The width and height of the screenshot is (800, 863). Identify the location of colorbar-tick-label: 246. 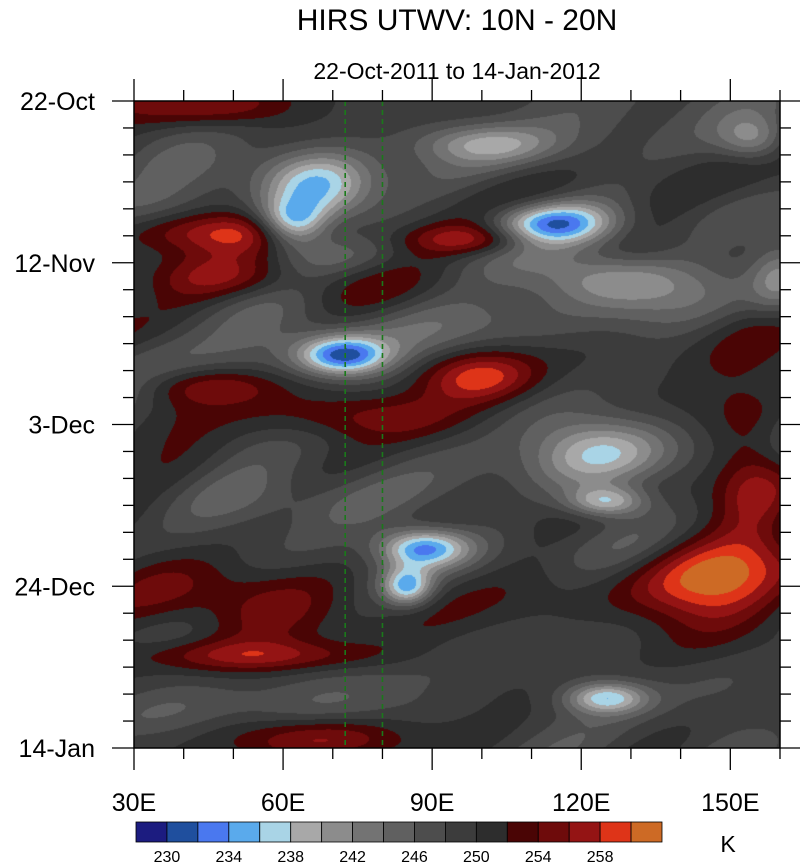
(414, 856).